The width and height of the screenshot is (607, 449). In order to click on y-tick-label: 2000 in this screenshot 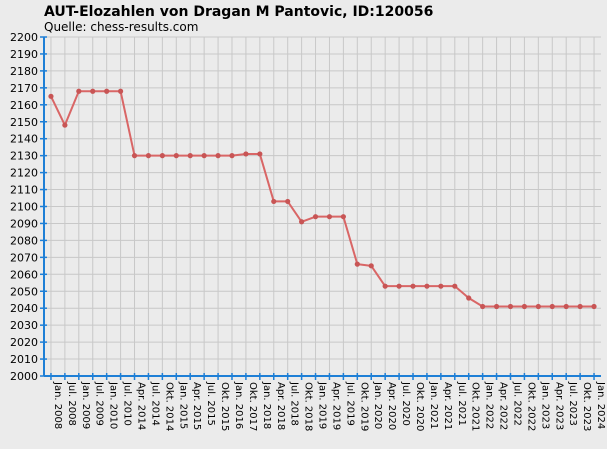, I will do `click(24, 376)`.